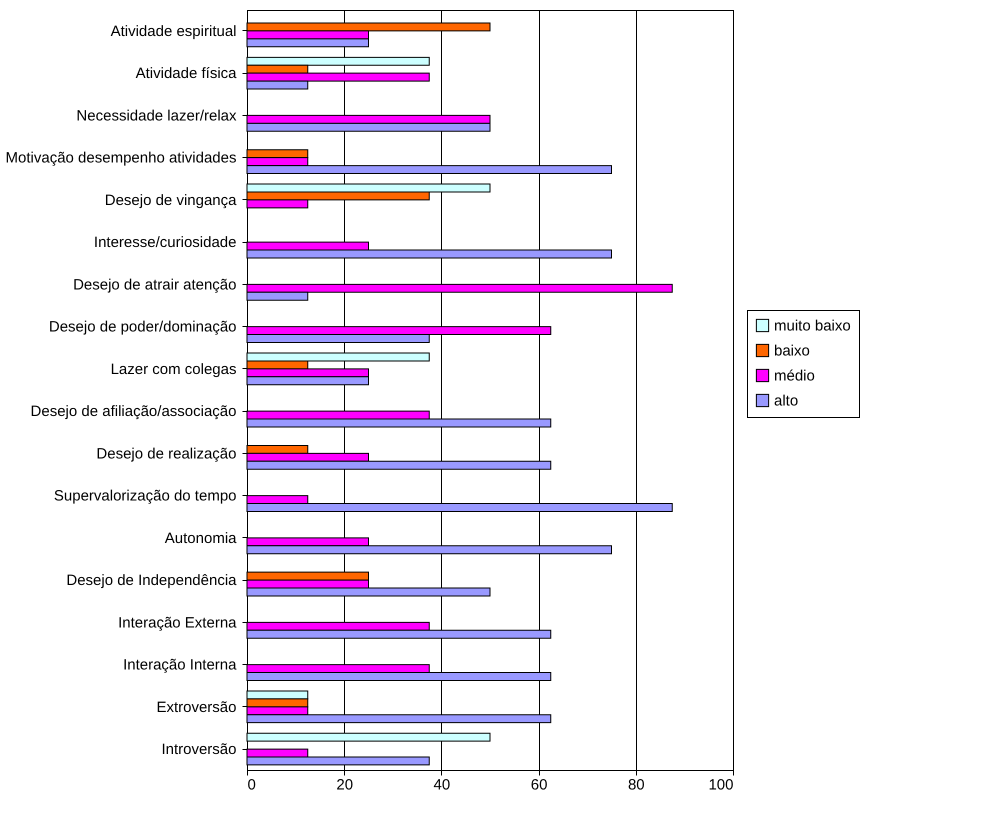 The height and width of the screenshot is (813, 998). What do you see at coordinates (636, 785) in the screenshot?
I see `x-tick-label: 80` at bounding box center [636, 785].